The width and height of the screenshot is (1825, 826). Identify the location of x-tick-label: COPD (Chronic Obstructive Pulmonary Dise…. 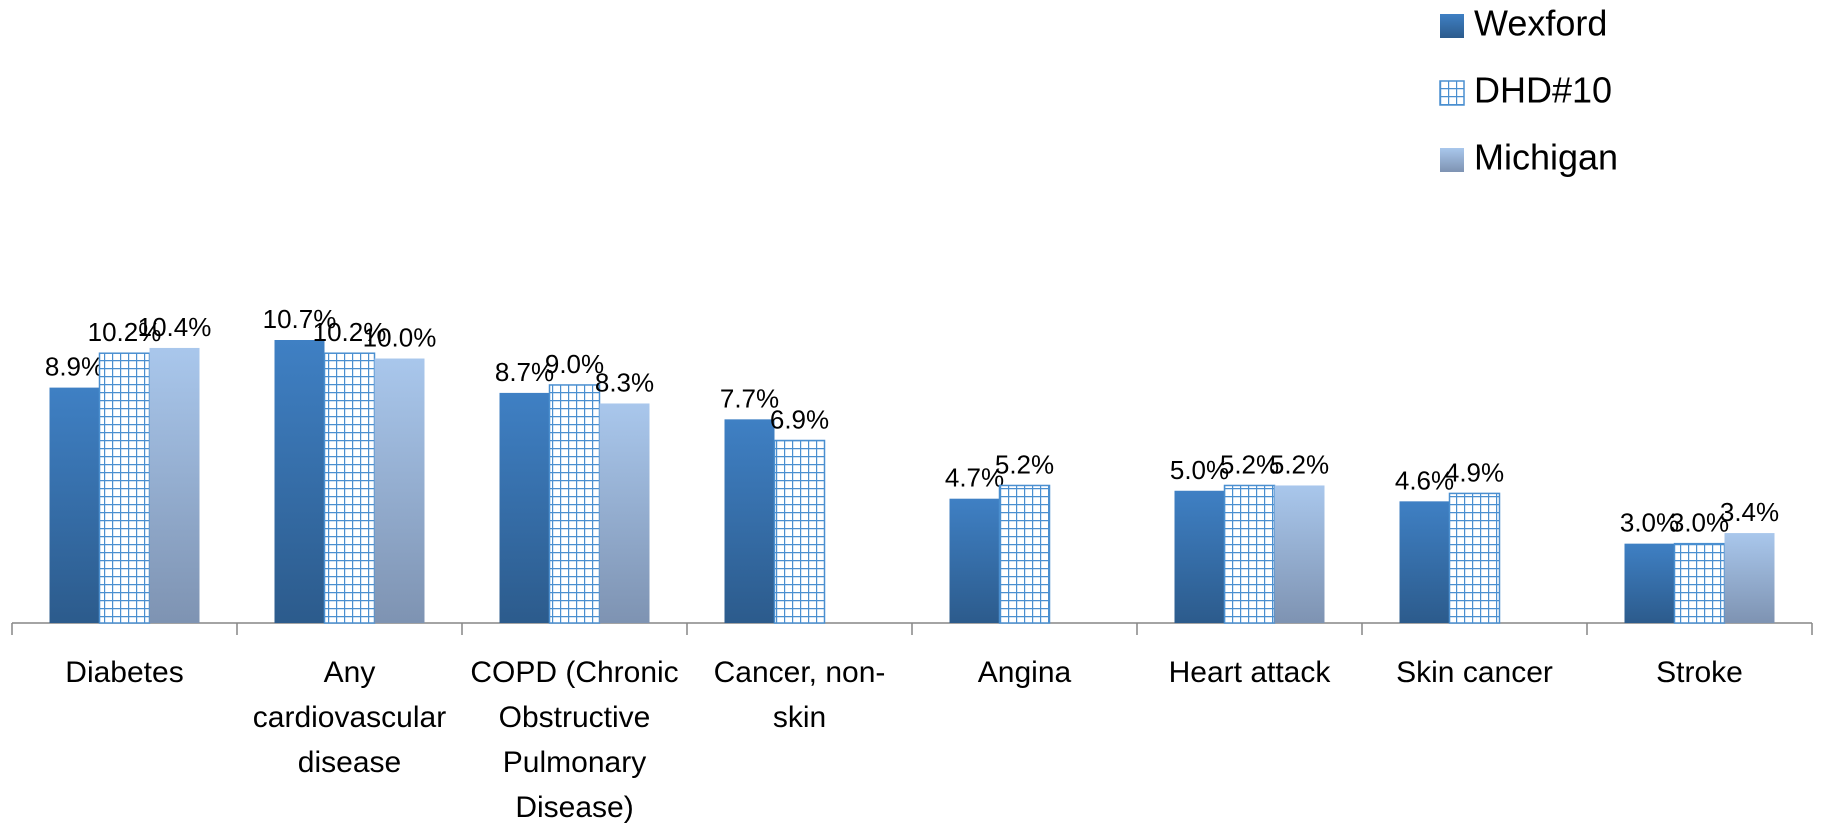
(574, 740).